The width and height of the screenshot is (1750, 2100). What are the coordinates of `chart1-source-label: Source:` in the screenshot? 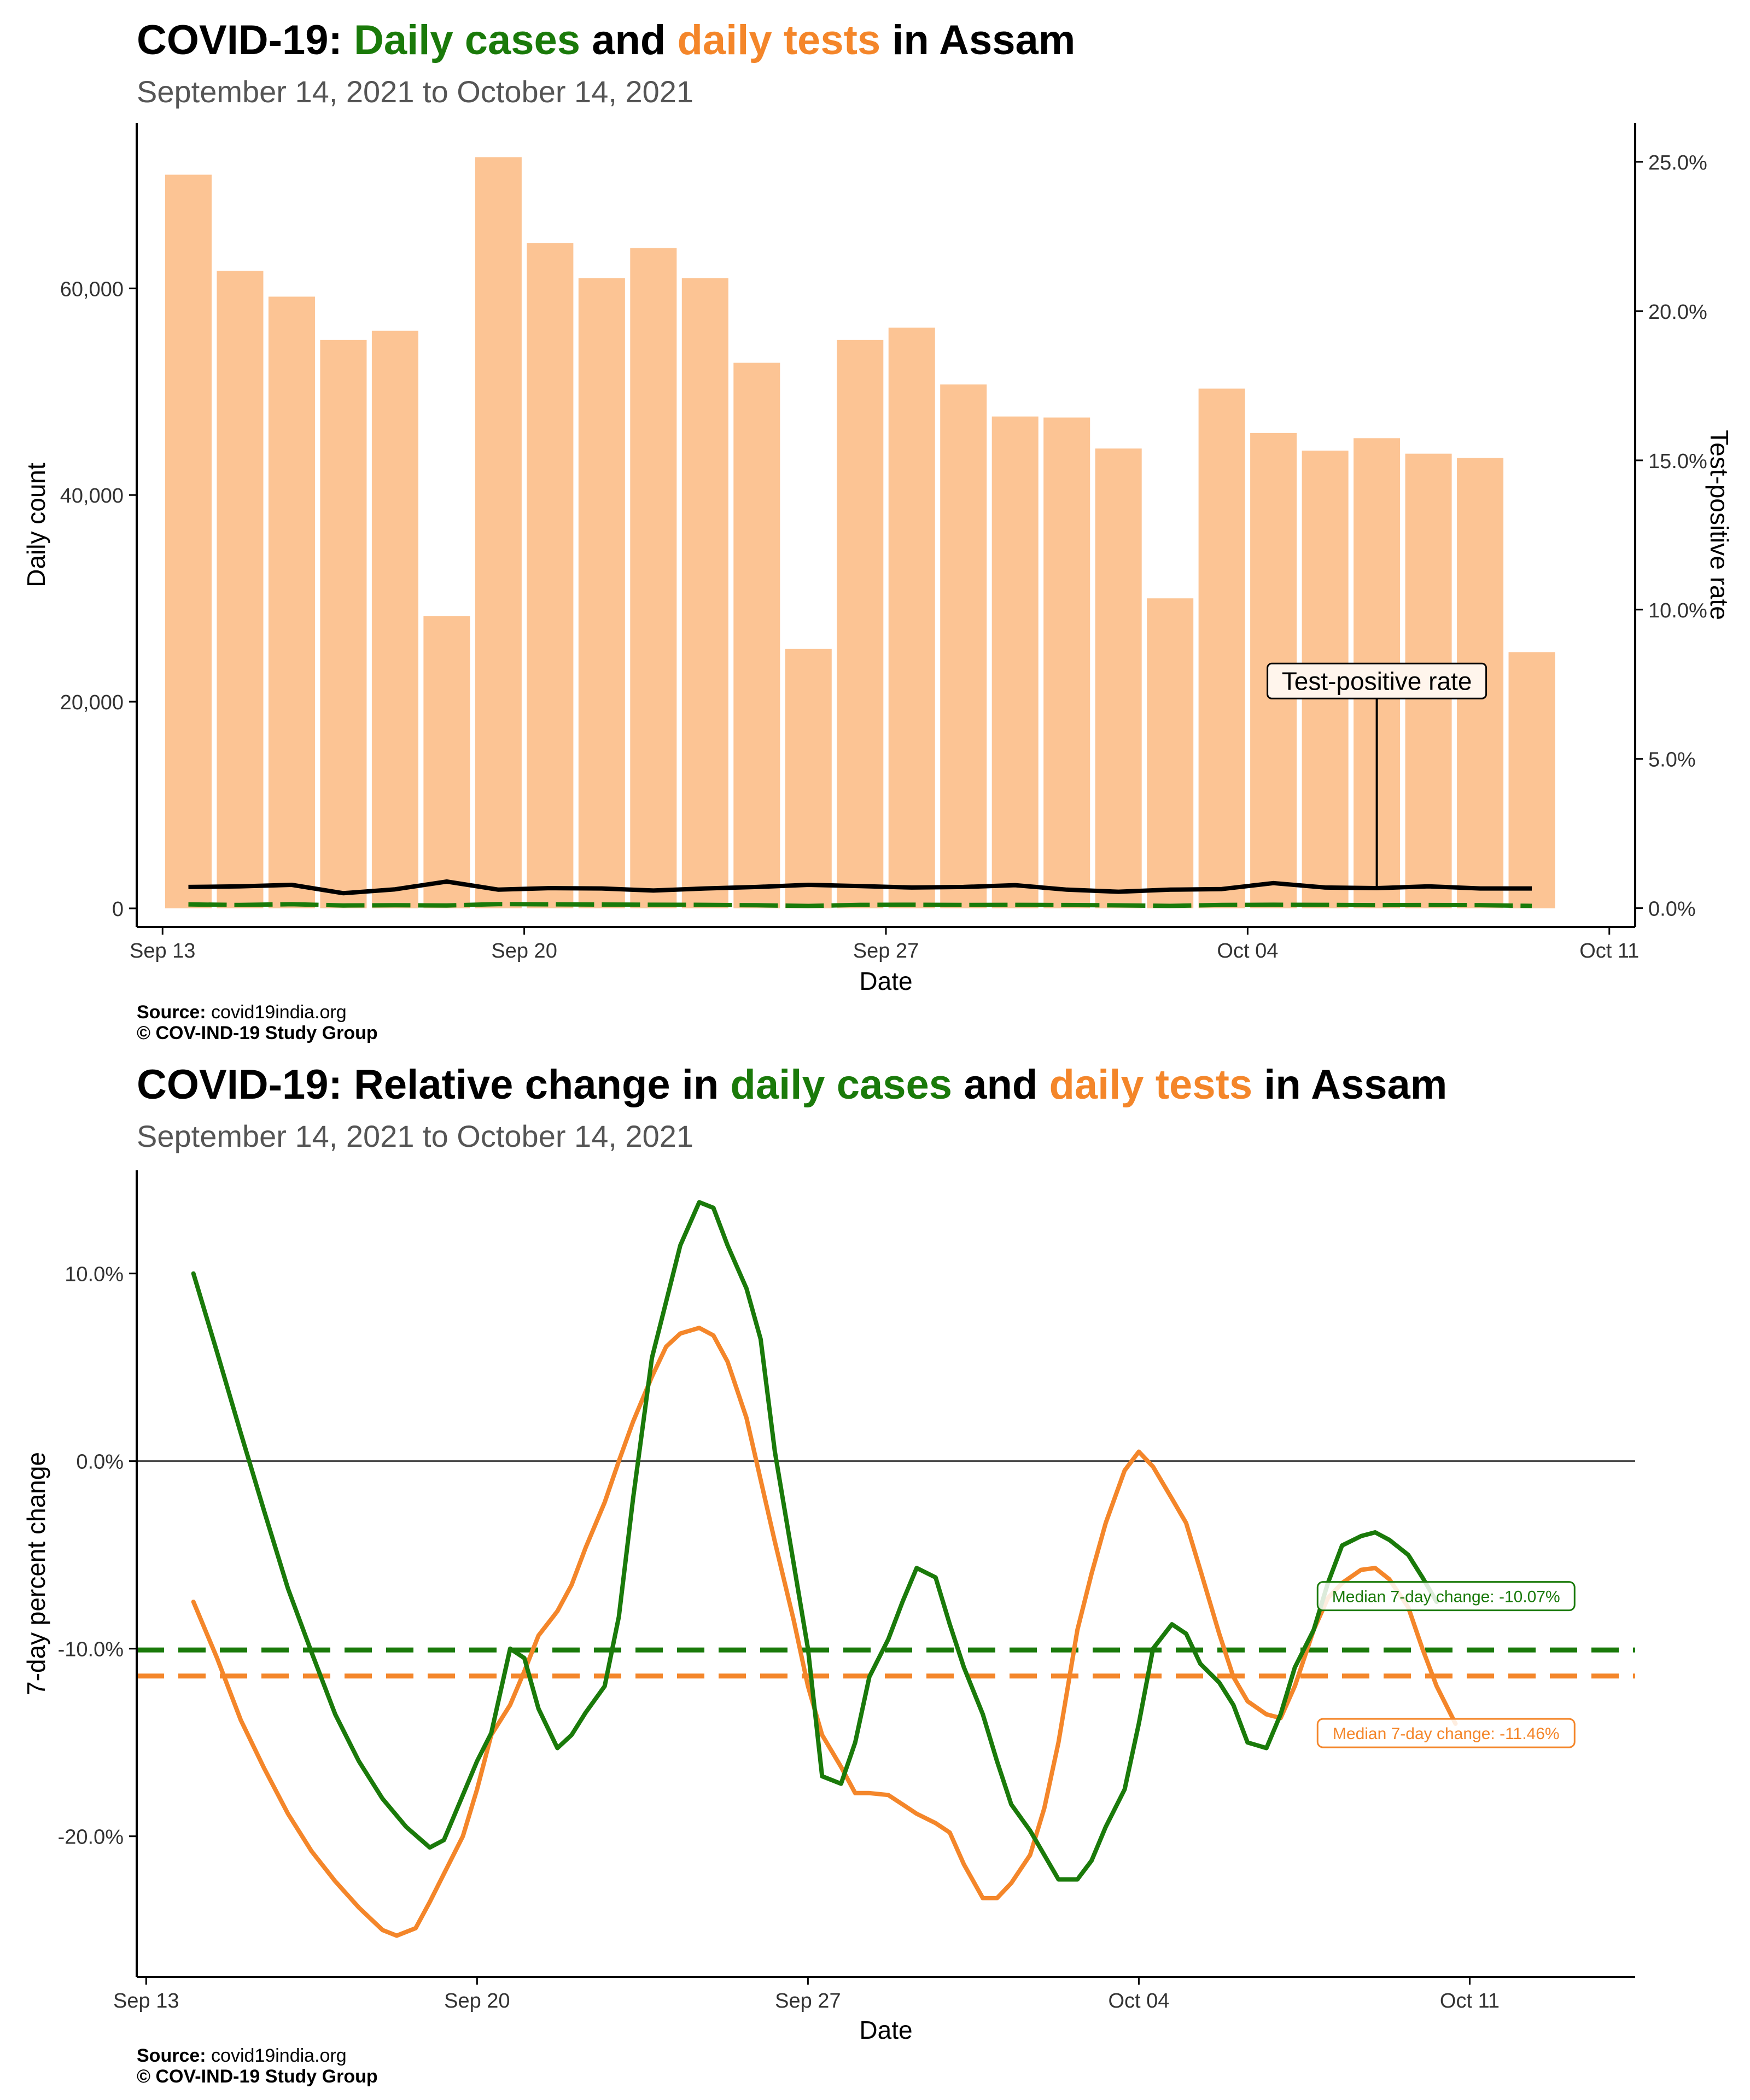 It's located at (171, 1012).